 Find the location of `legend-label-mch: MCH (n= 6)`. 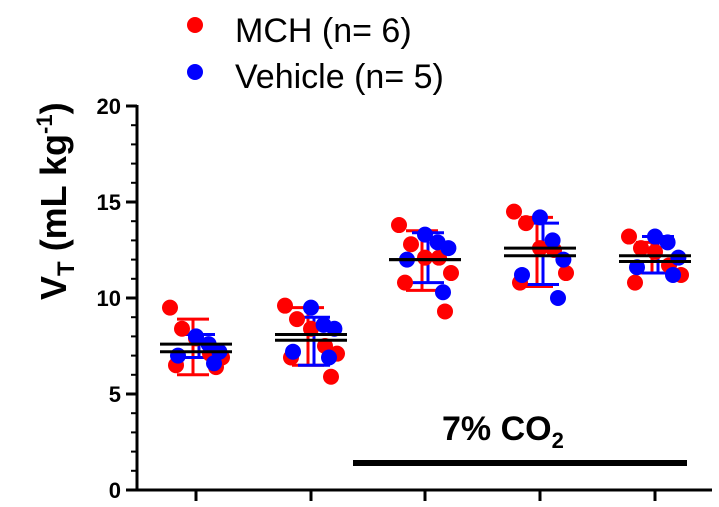

legend-label-mch: MCH (n= 6) is located at coordinates (323, 31).